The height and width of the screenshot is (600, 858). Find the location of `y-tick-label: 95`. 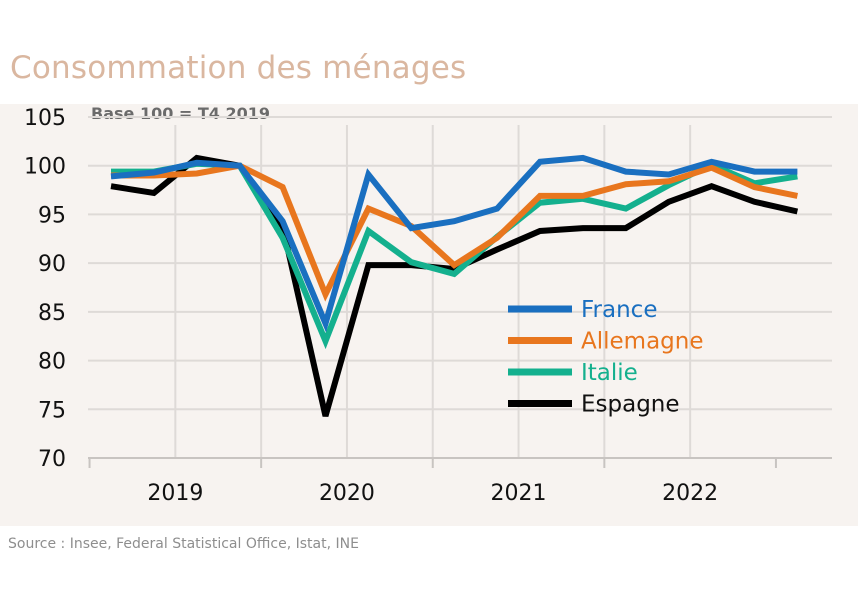

y-tick-label: 95 is located at coordinates (52, 215).